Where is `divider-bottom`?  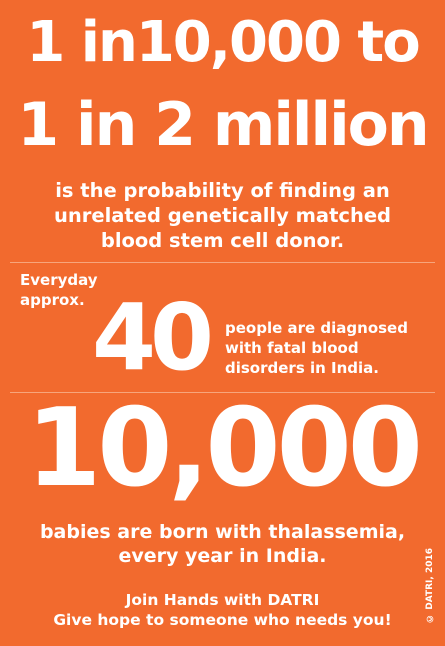 divider-bottom is located at coordinates (222, 392).